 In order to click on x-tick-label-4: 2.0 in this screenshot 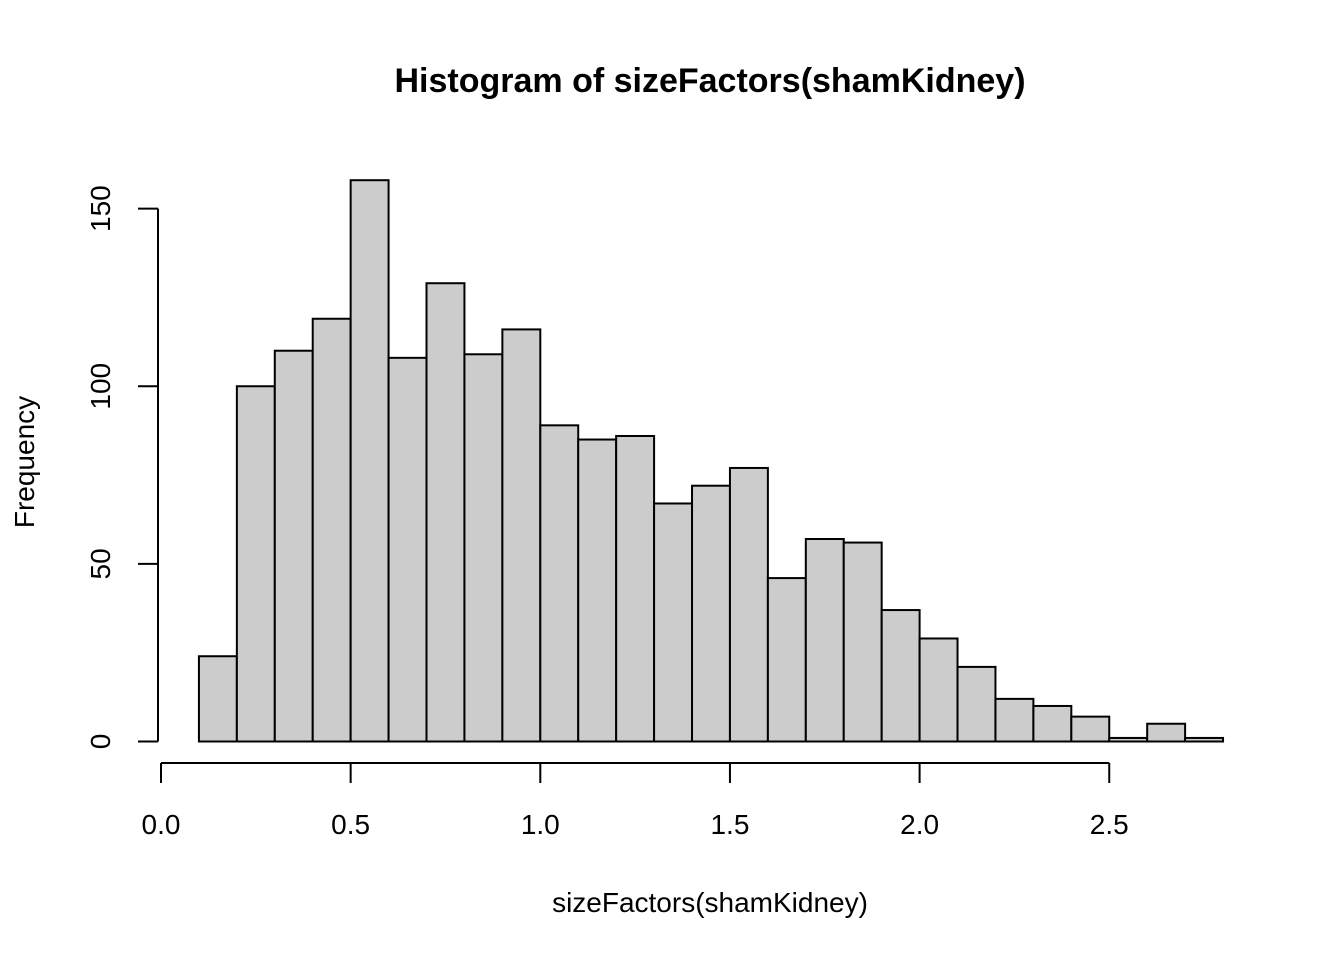, I will do `click(919, 824)`.